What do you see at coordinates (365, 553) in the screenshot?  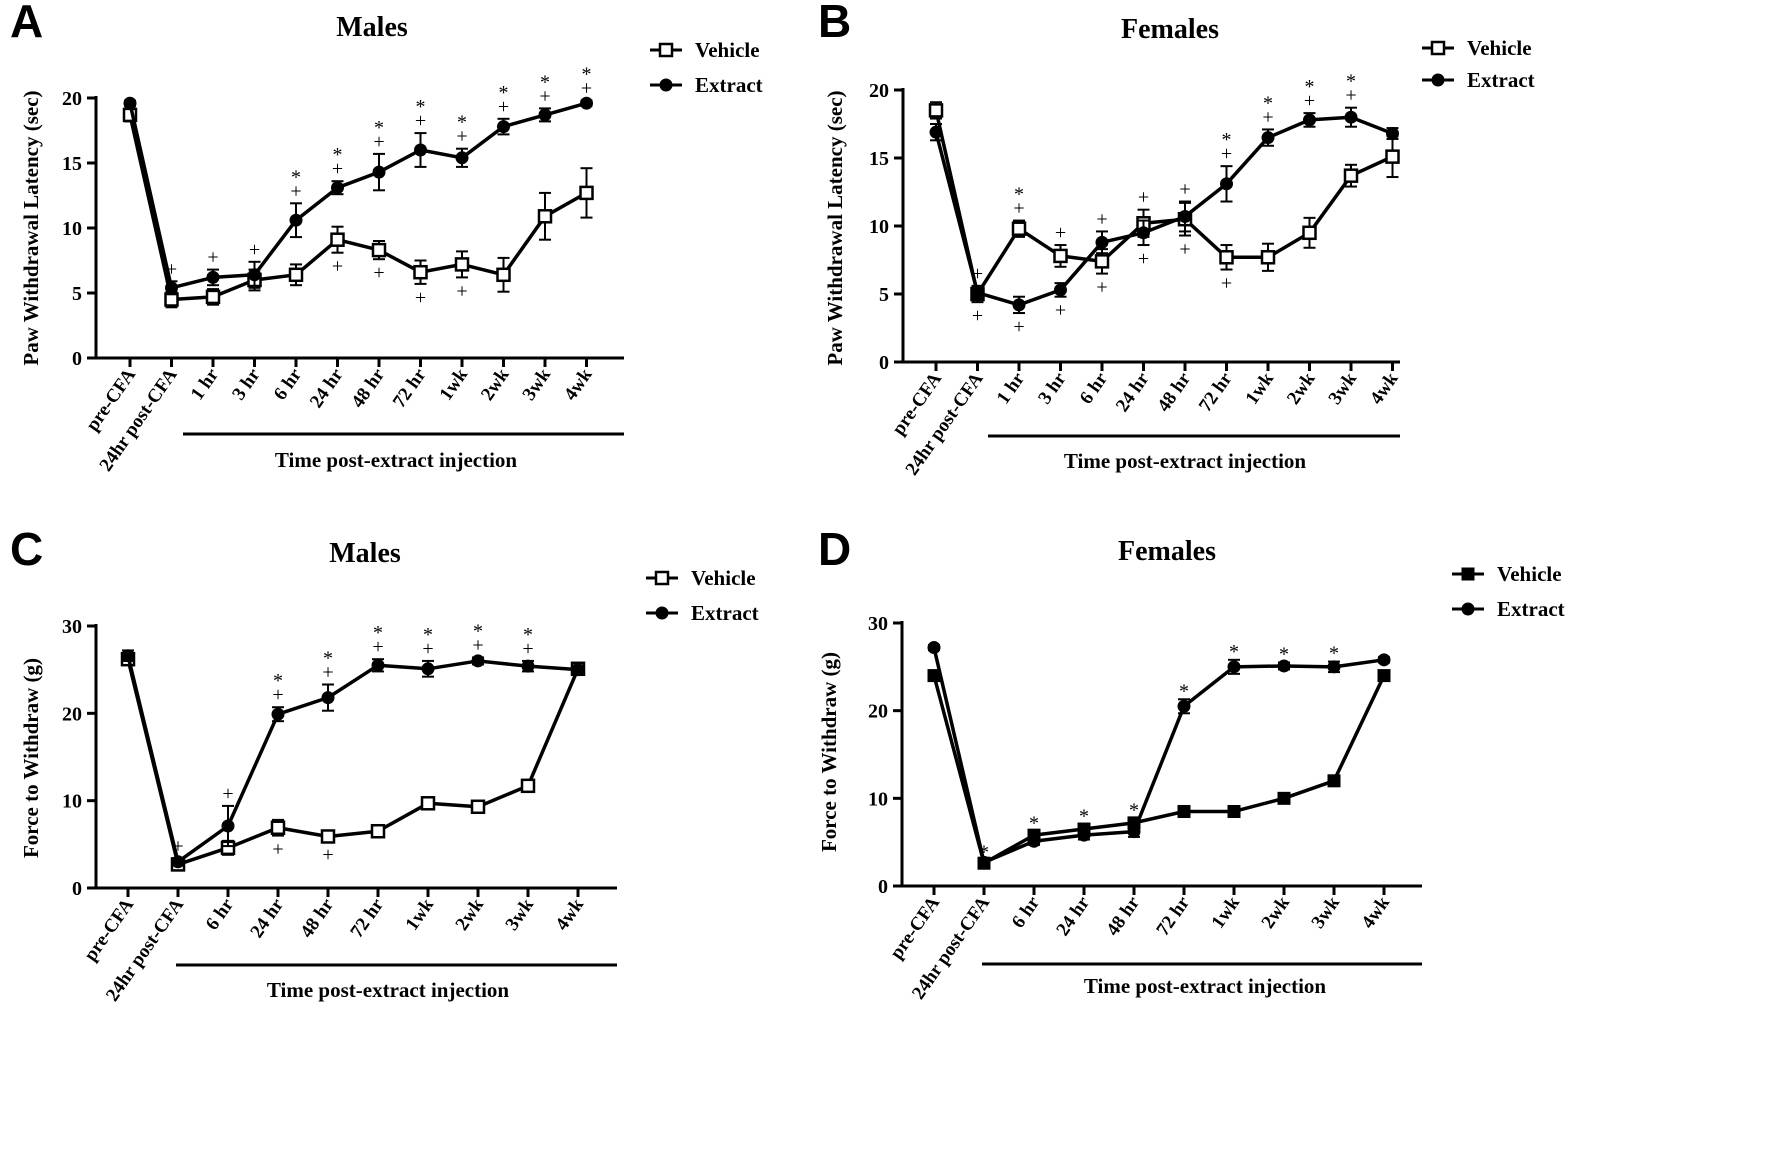 I see `chart-title: Males` at bounding box center [365, 553].